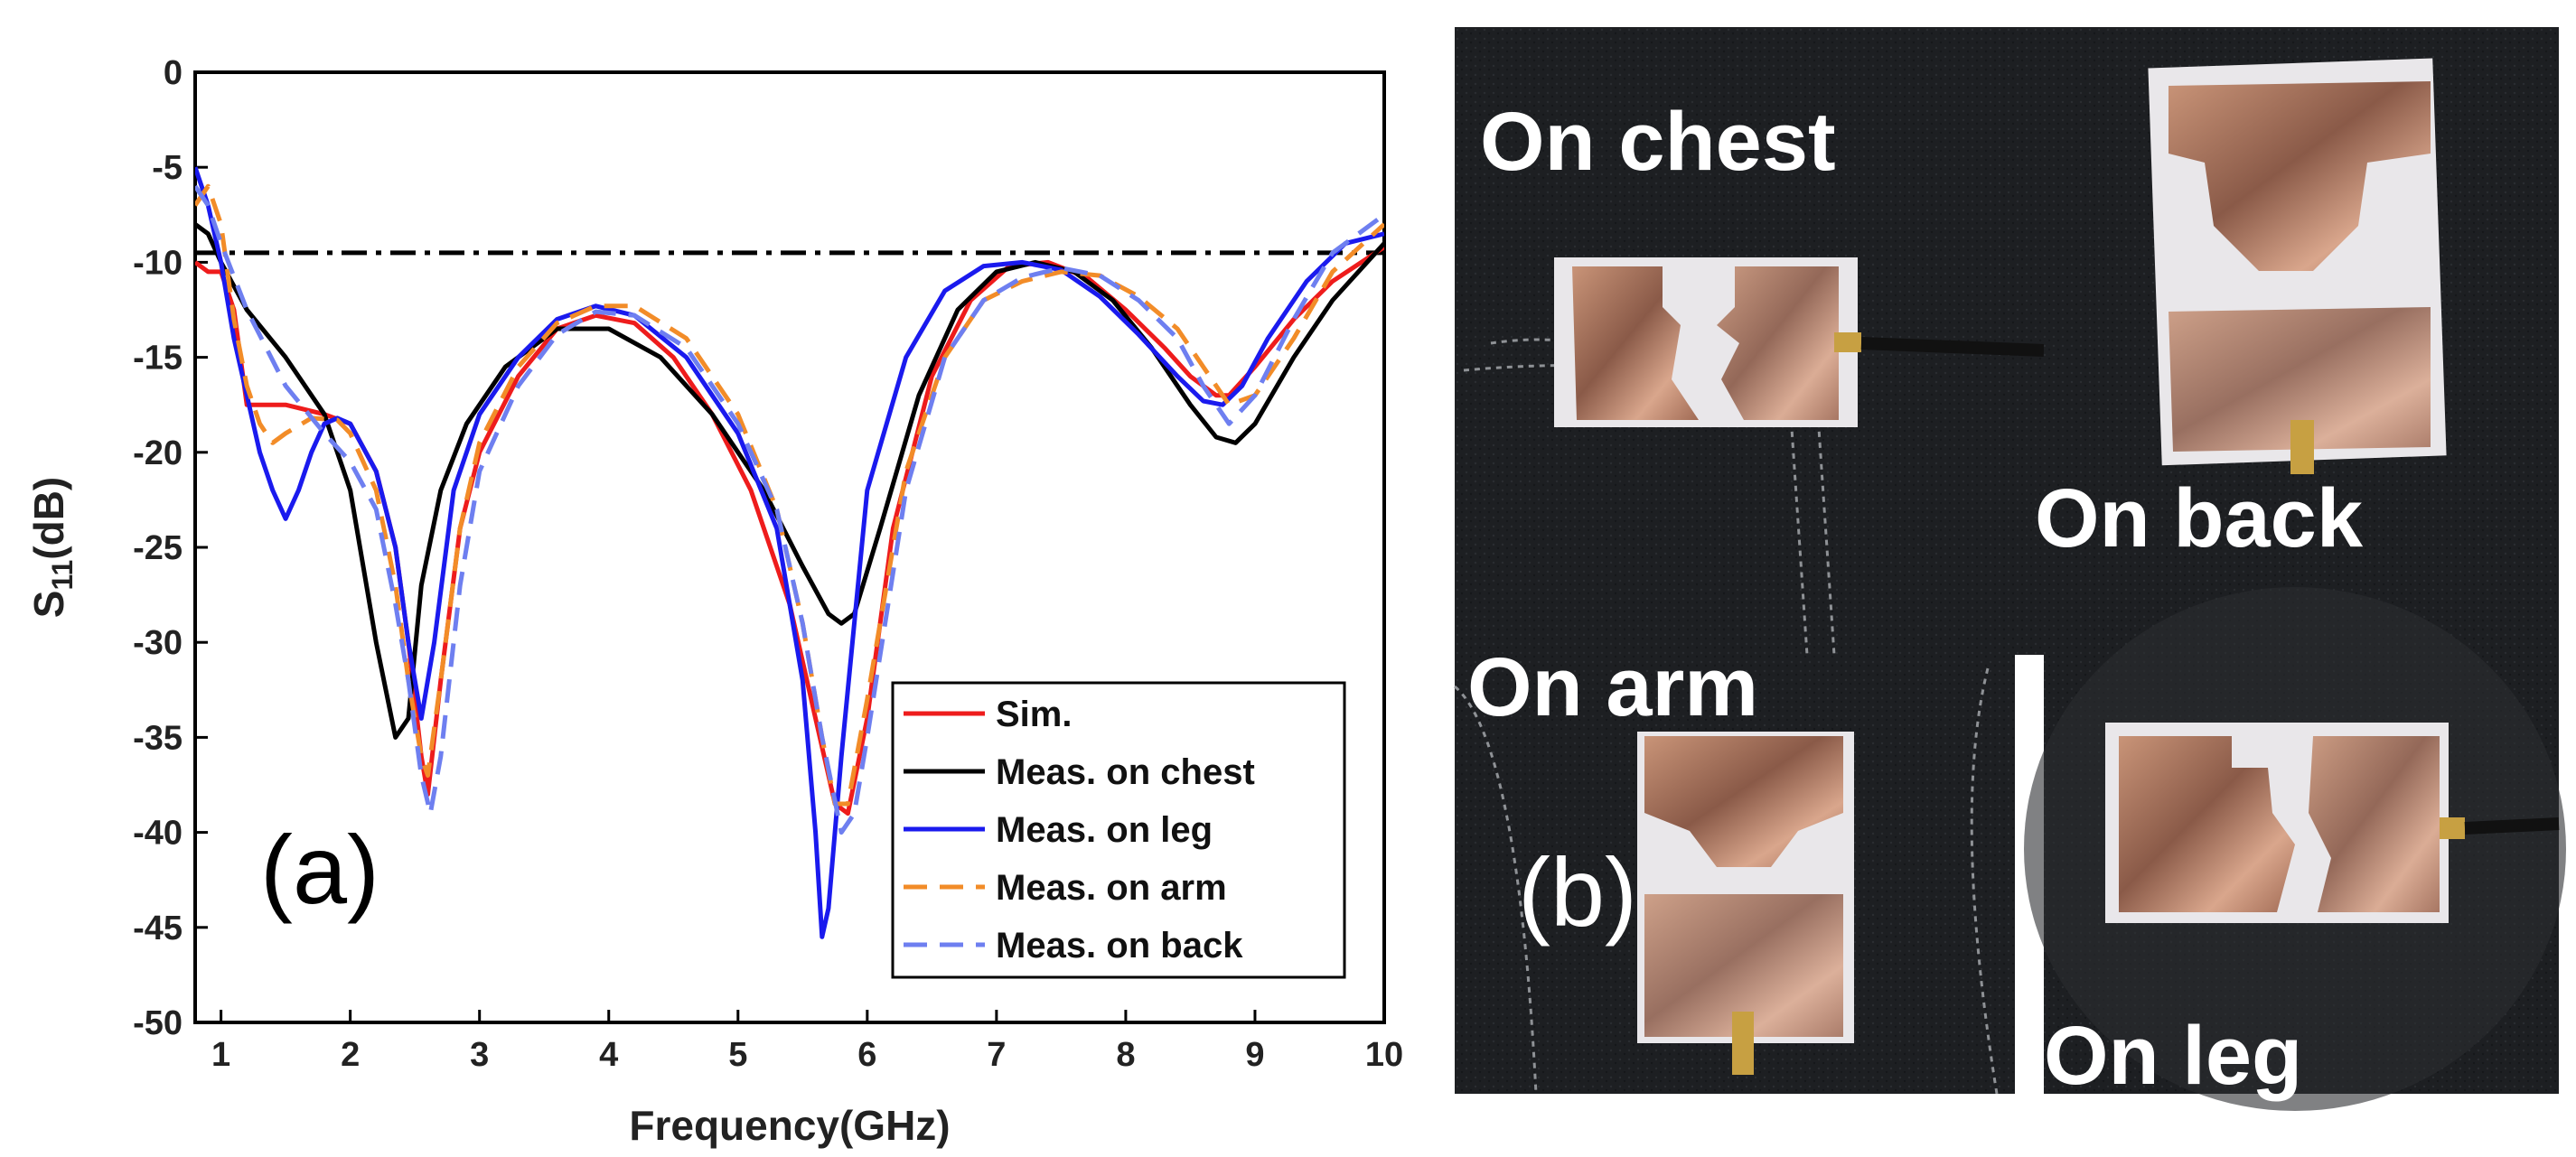 The width and height of the screenshot is (2576, 1157). What do you see at coordinates (996, 1055) in the screenshot?
I see `x-tick-label: 7` at bounding box center [996, 1055].